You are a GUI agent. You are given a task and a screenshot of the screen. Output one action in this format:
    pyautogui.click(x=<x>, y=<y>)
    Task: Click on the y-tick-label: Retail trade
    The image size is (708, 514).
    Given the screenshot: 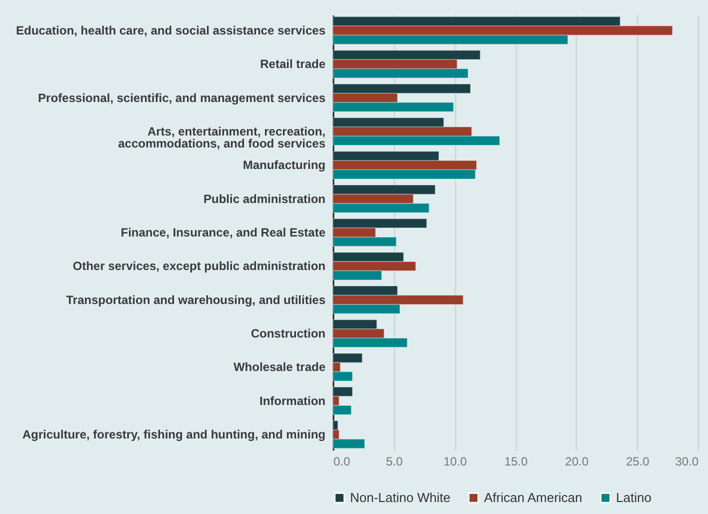 What is the action you would take?
    pyautogui.click(x=293, y=64)
    